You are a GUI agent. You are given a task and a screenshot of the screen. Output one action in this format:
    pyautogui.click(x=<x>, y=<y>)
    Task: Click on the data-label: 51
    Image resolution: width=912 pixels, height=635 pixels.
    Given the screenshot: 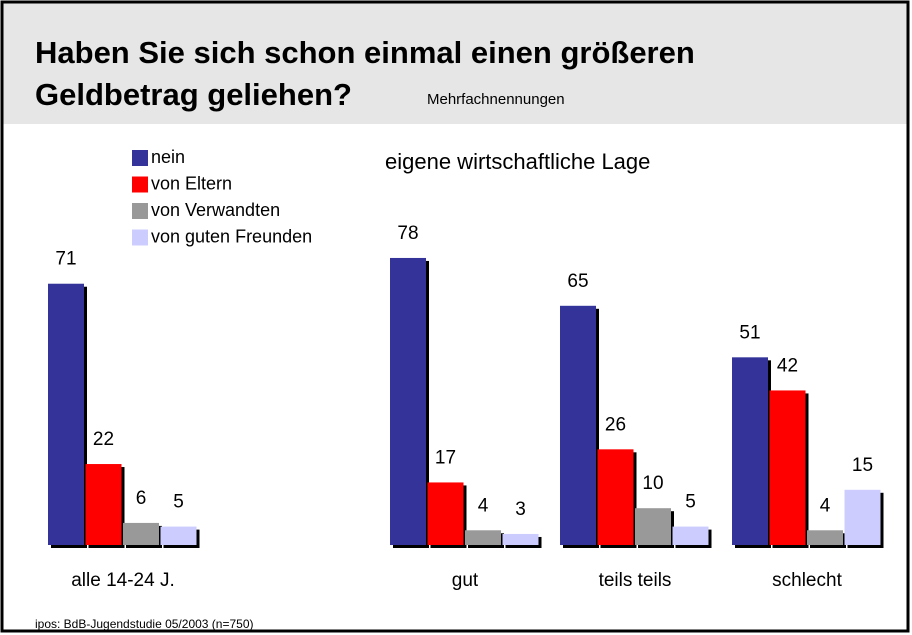 What is the action you would take?
    pyautogui.click(x=749, y=332)
    